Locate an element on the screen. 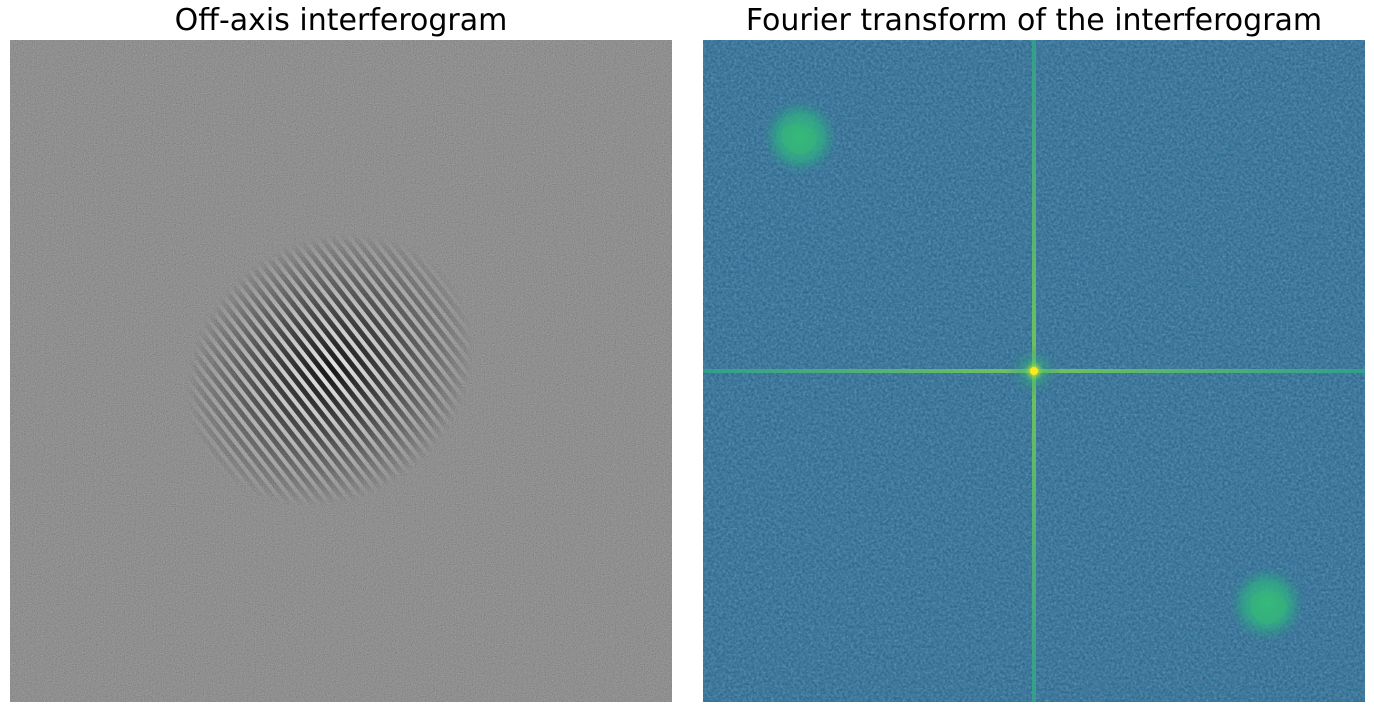 The image size is (1374, 712). sideband-lower-right is located at coordinates (1267, 604).